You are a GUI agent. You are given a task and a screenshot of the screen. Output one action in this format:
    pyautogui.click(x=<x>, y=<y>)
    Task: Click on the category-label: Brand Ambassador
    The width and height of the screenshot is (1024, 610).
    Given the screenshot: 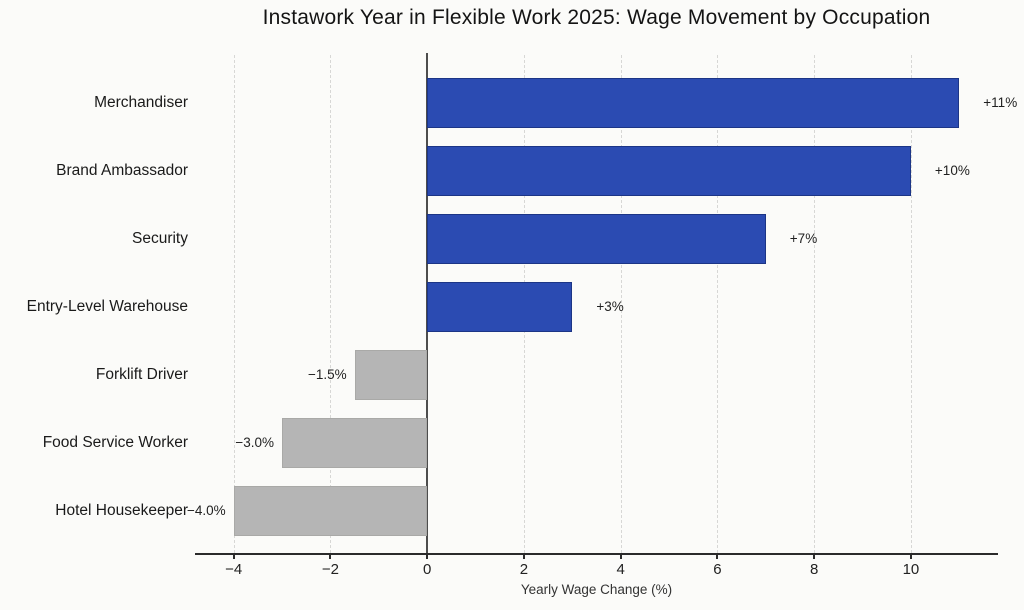 What is the action you would take?
    pyautogui.click(x=122, y=170)
    